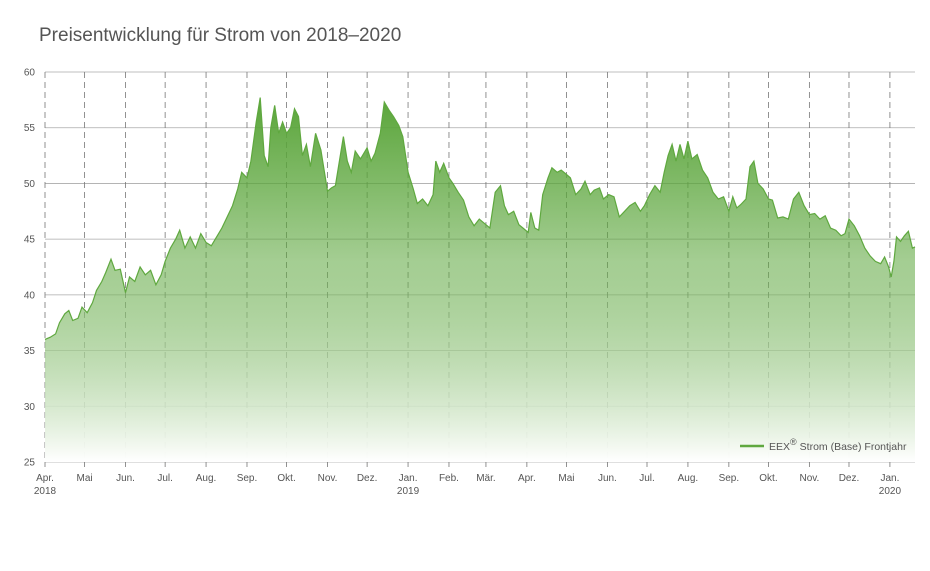 The width and height of the screenshot is (930, 571). What do you see at coordinates (30, 268) in the screenshot?
I see `y-axis-ticks: 25 30 35 40 45 50 55 60` at bounding box center [30, 268].